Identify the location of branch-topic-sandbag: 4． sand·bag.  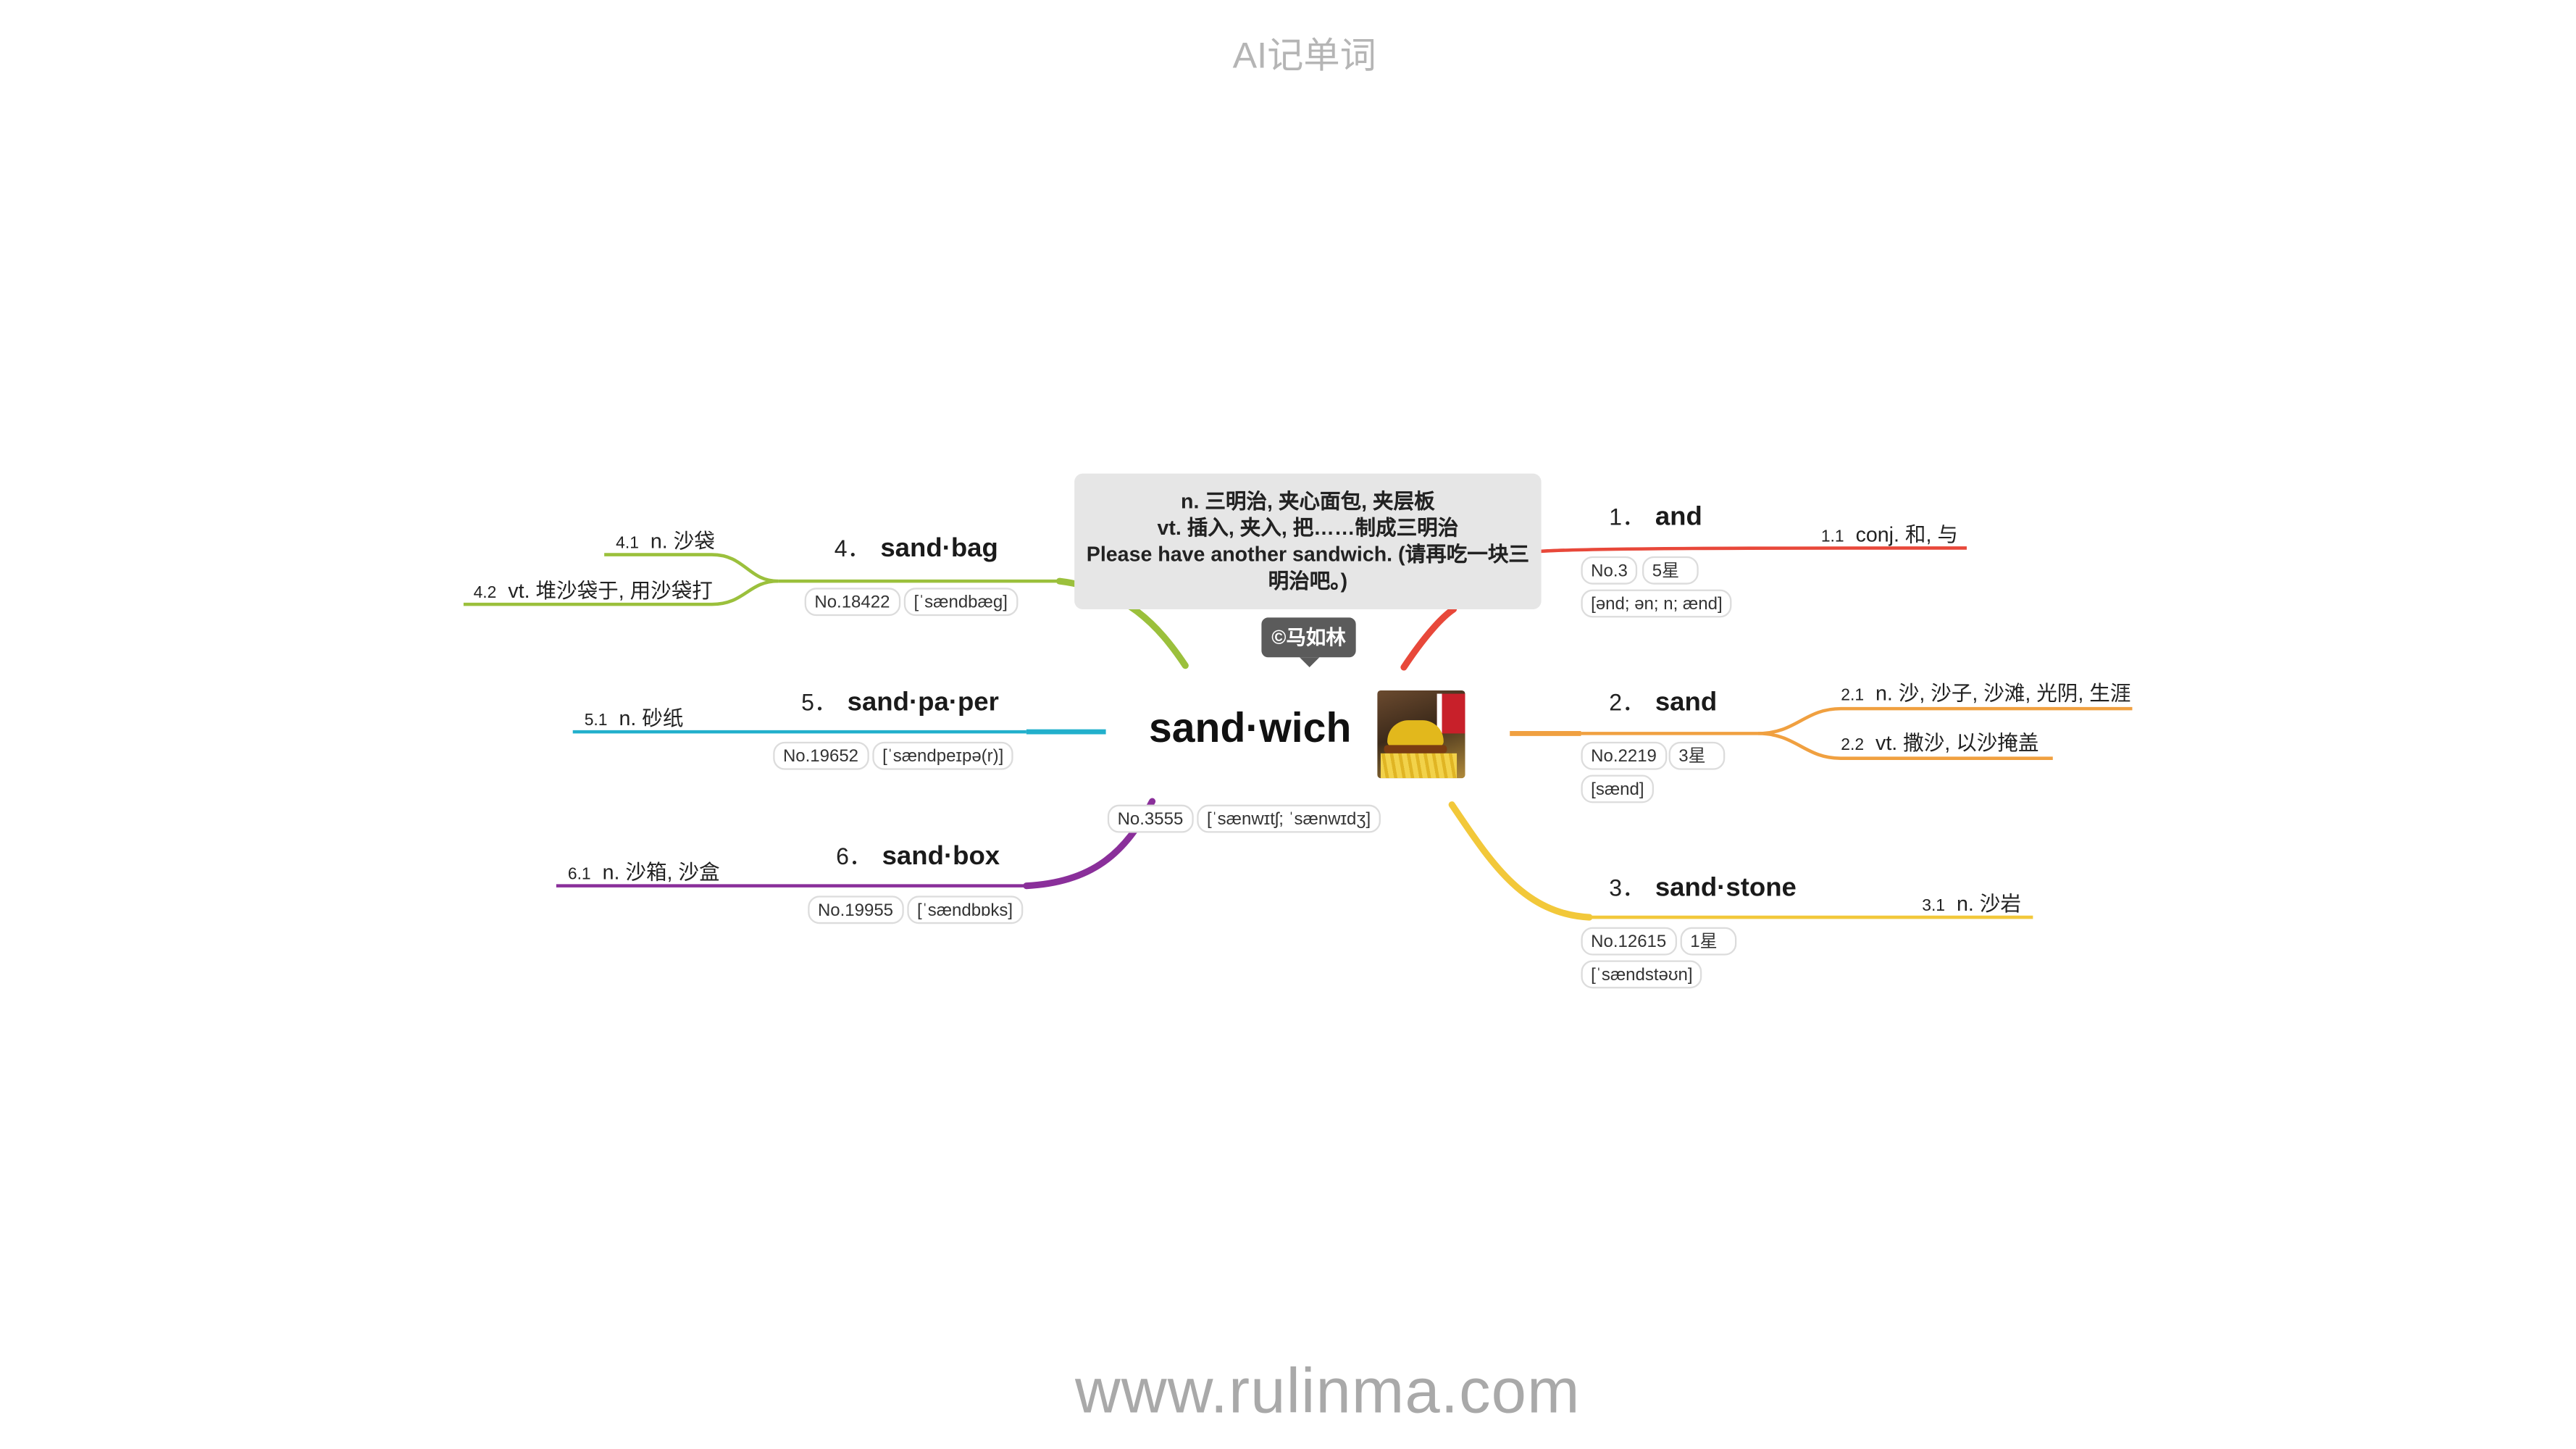
(916, 548).